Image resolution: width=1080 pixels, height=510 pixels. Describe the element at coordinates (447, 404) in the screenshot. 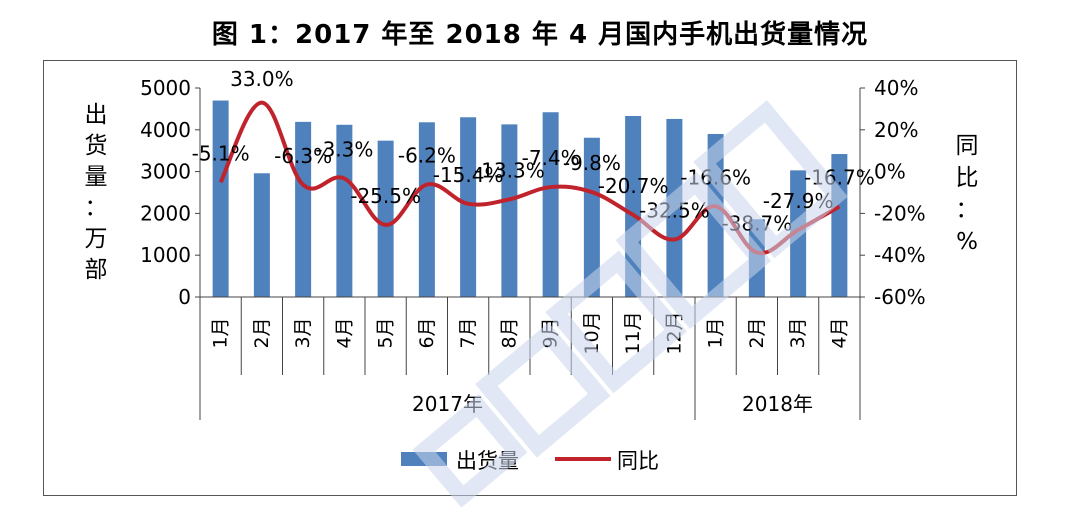

I see `group-label: 2017年` at that location.